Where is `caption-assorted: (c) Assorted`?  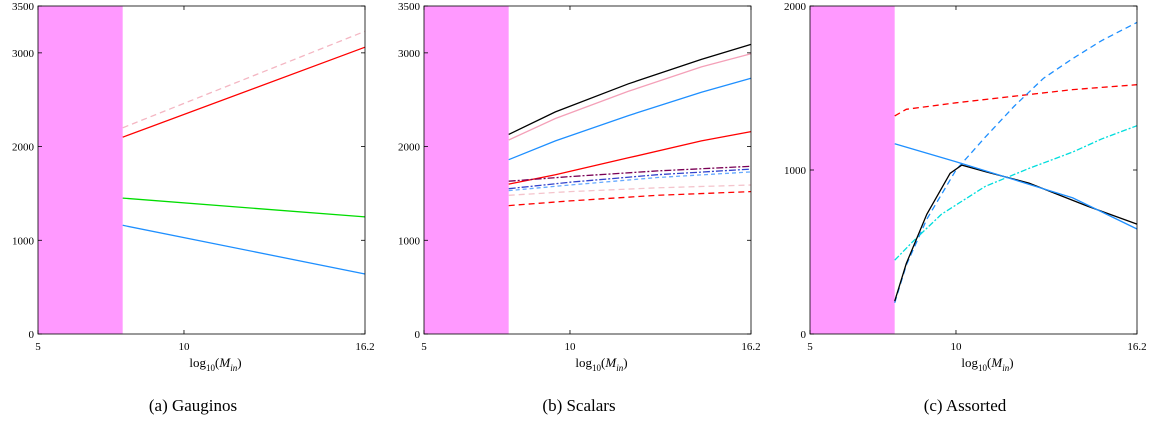
caption-assorted: (c) Assorted is located at coordinates (965, 405).